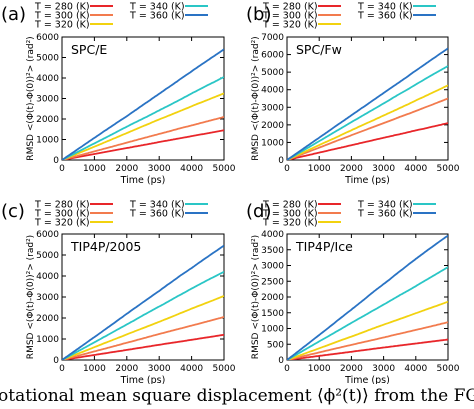  I want to click on y-tick-label: 1500, so click(272, 314).